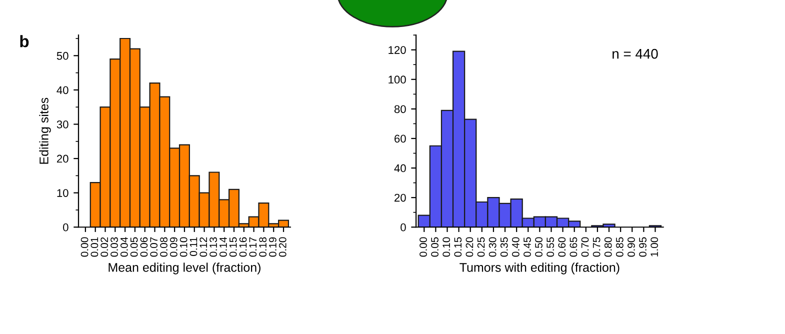  Describe the element at coordinates (223, 247) in the screenshot. I see `x-tick-label: 0.14` at that location.